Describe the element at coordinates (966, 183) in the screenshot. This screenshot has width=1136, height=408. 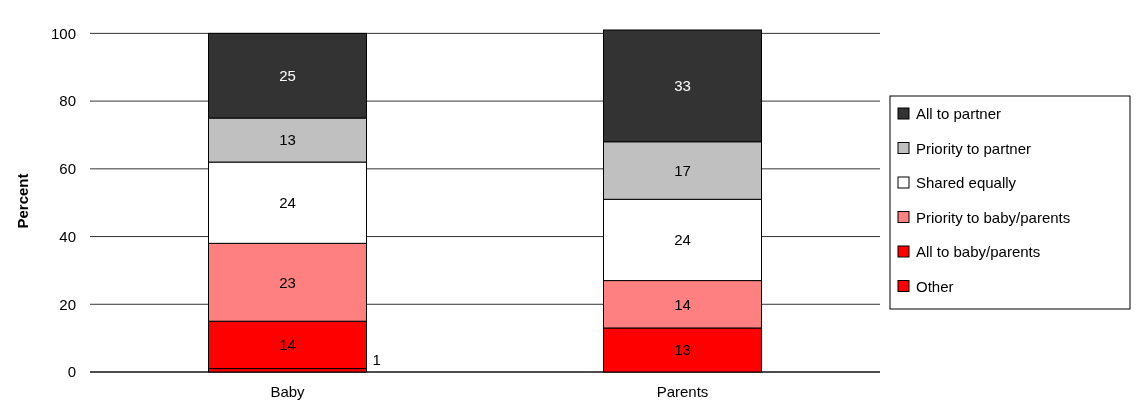
I see `legend-label: Shared equally` at that location.